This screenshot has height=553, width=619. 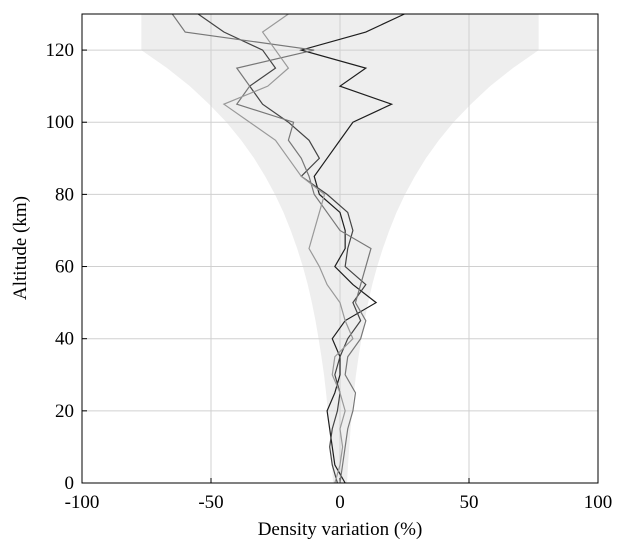 I want to click on y-tick-label: 20, so click(x=64, y=411).